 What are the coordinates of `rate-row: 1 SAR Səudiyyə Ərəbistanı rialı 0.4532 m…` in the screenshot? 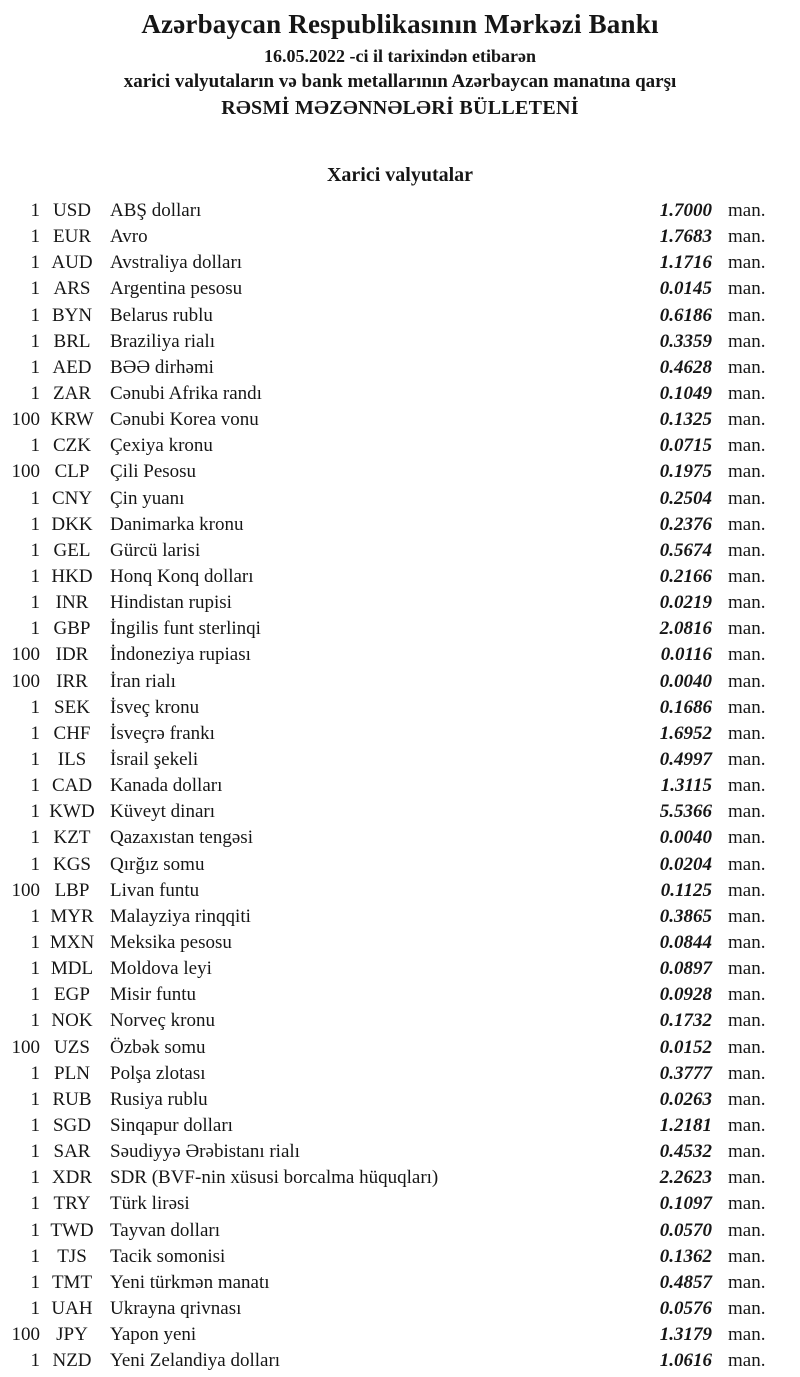 It's located at (400, 1152).